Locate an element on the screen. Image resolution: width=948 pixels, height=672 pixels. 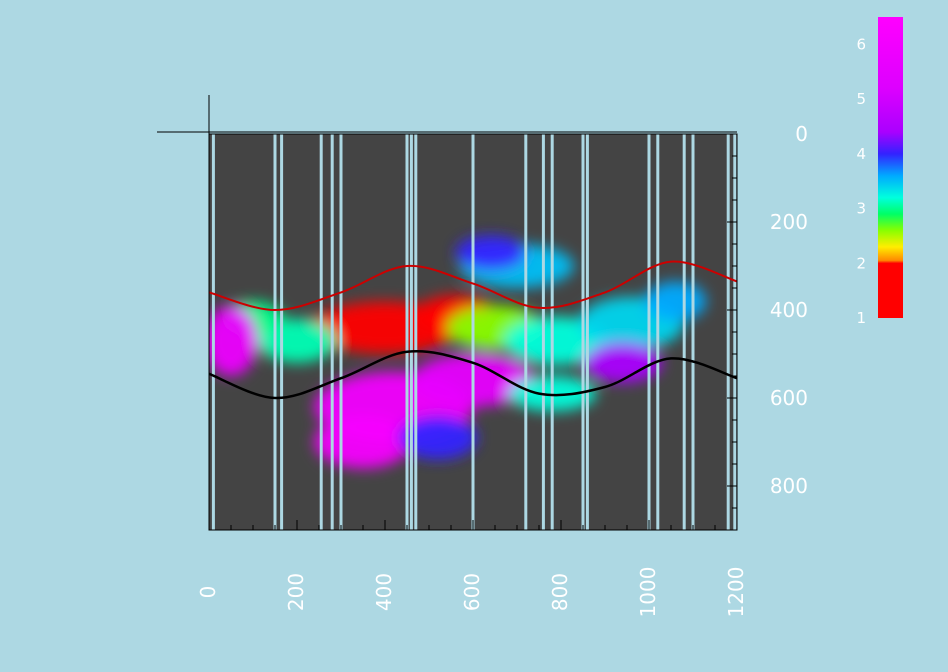
x-tick-label: 0 is located at coordinates (208, 592).